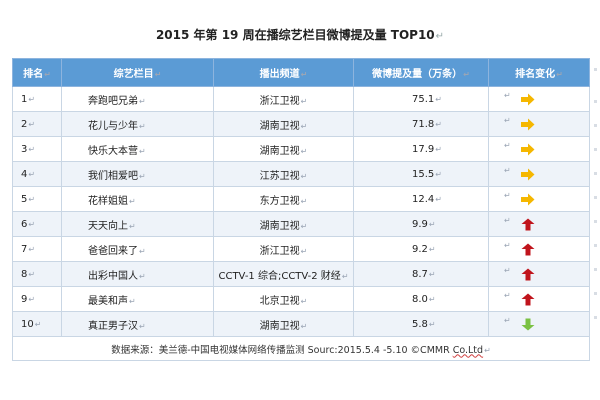 Image resolution: width=600 pixels, height=400 pixels. I want to click on mentions-cell: 71.8↵, so click(421, 124).